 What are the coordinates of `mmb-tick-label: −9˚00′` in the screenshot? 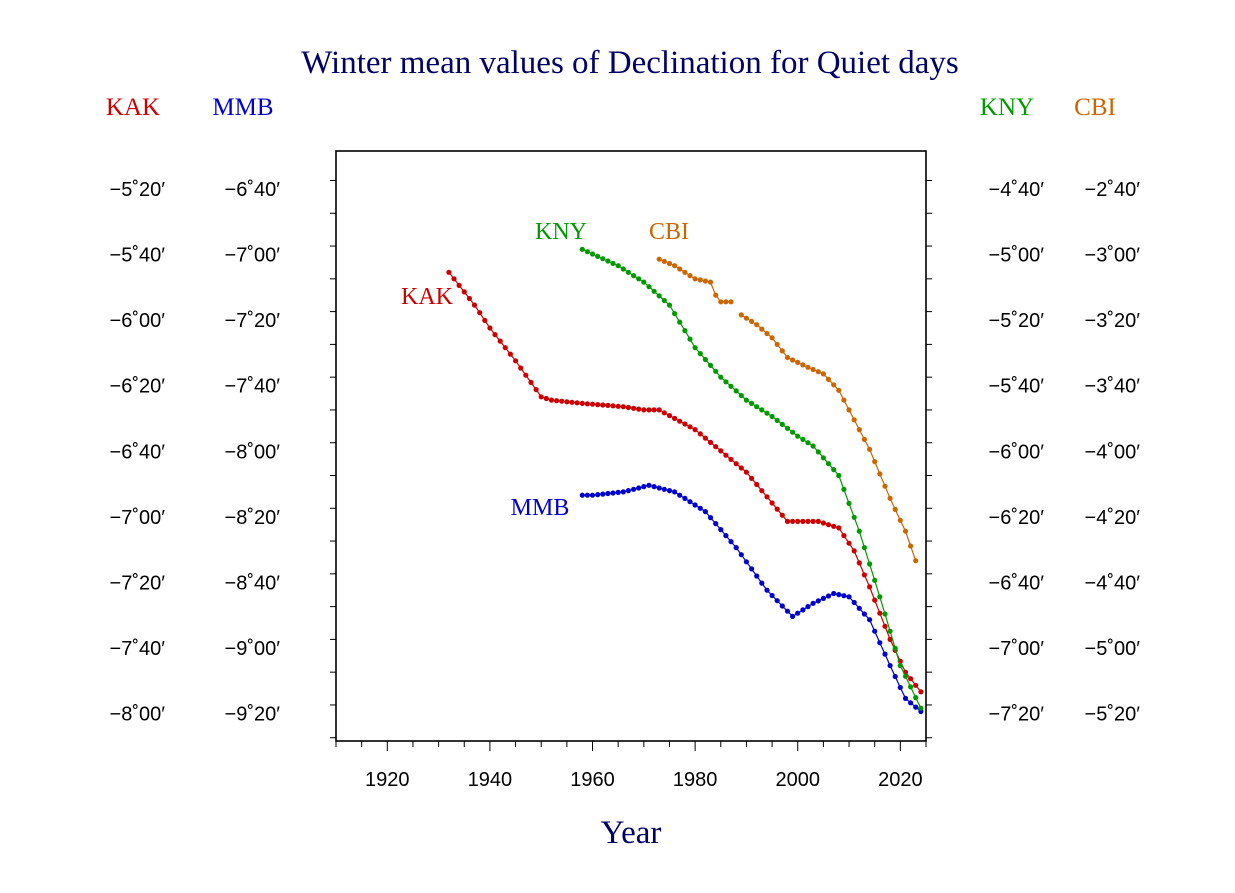 It's located at (253, 649).